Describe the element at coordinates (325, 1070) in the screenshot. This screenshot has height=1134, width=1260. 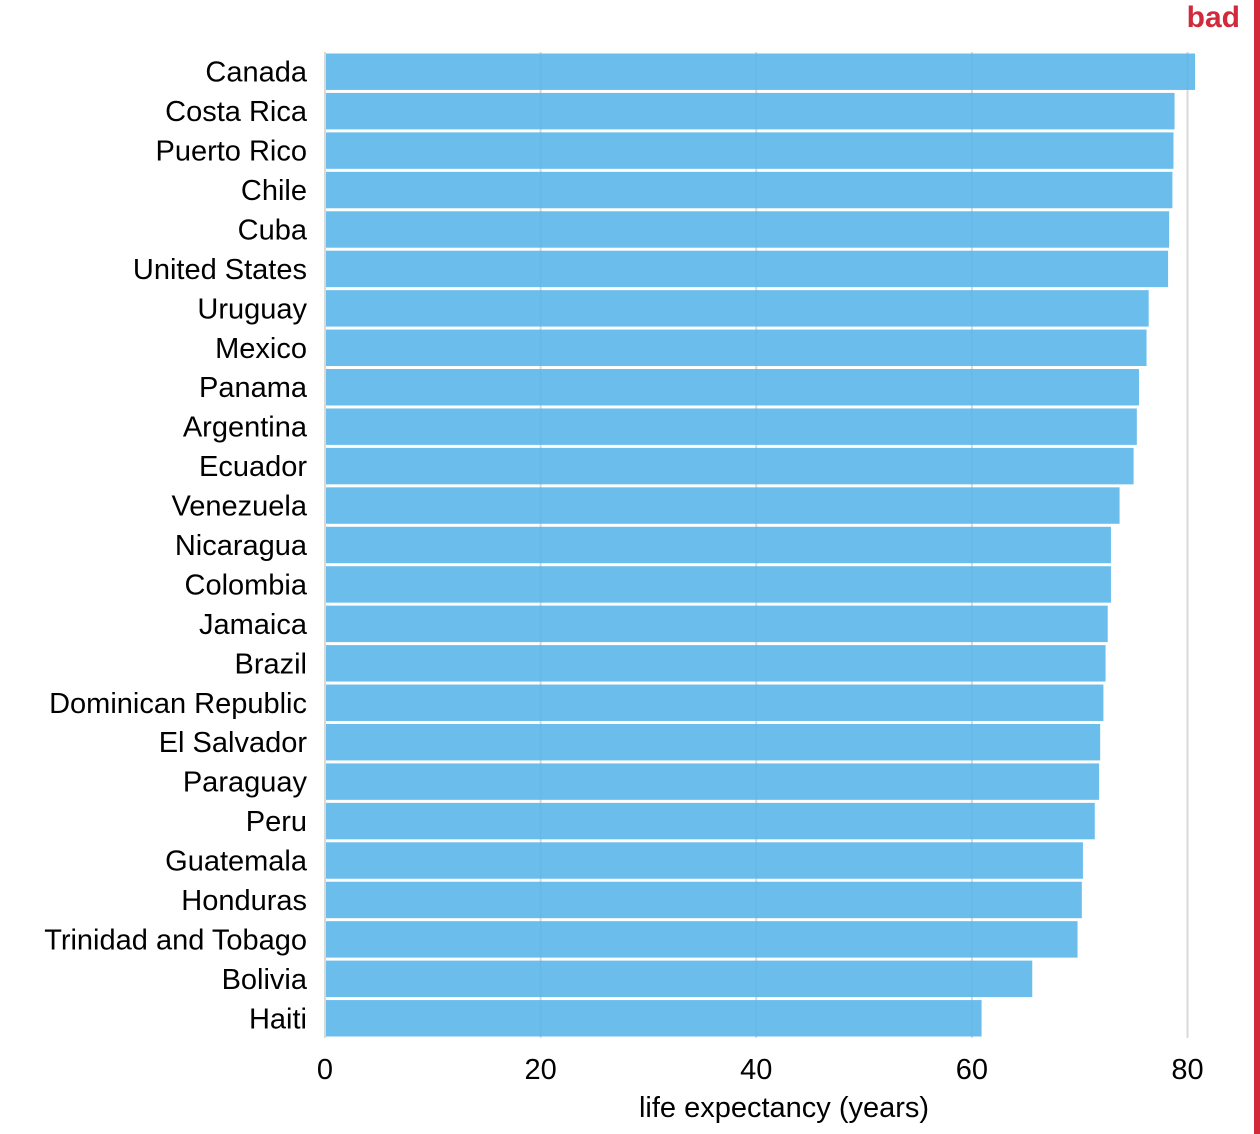
I see `x-tick-label: 0` at that location.